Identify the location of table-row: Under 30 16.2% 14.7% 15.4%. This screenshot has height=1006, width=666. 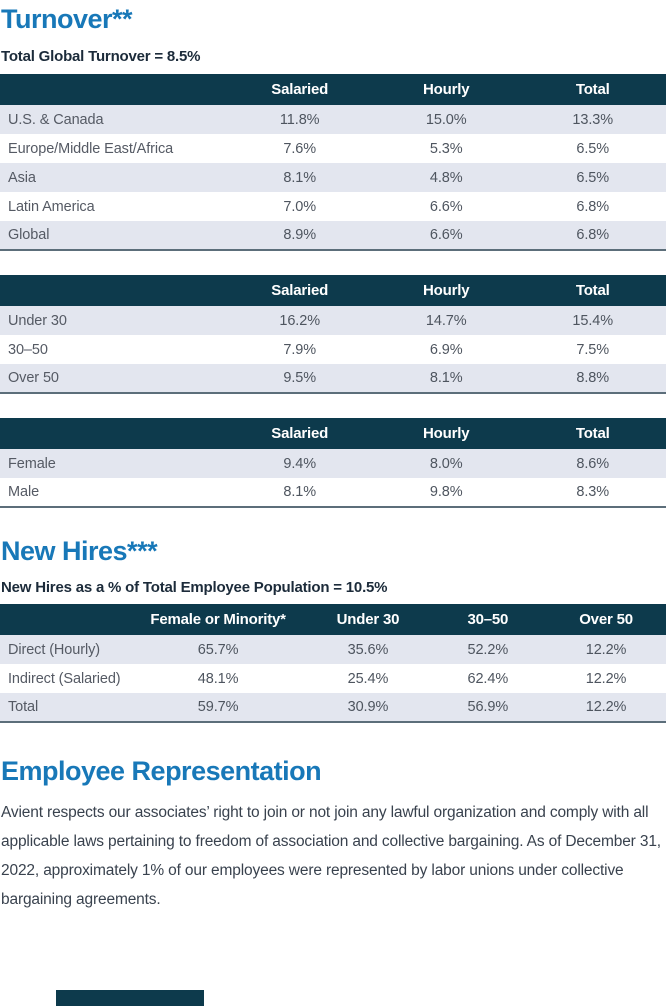
(333, 321).